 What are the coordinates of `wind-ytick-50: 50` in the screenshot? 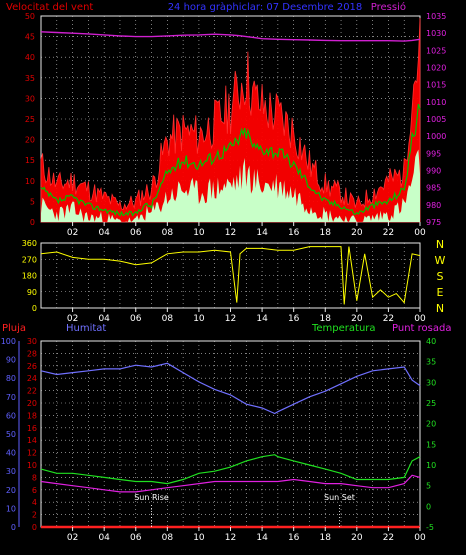 It's located at (30, 16).